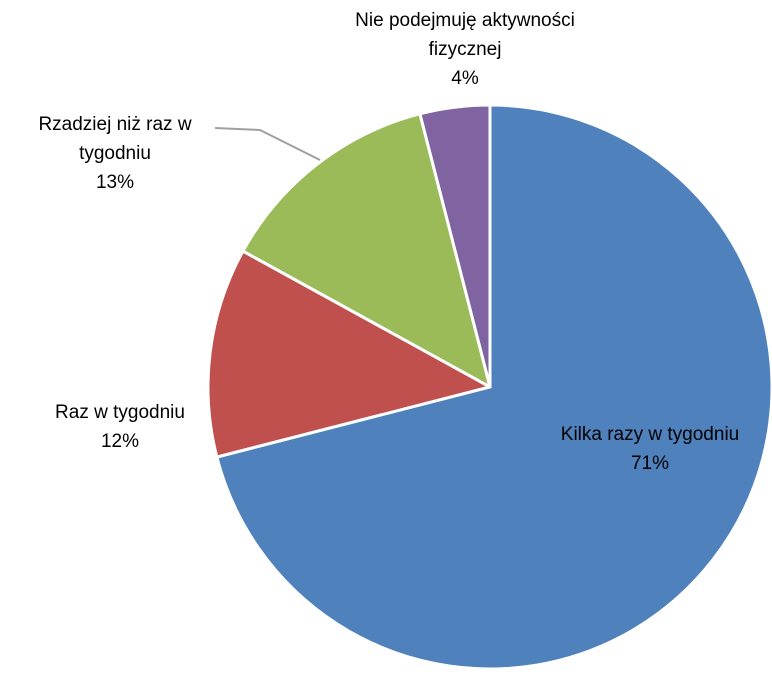  What do you see at coordinates (120, 412) in the screenshot?
I see `slice-name: Raz w tygodniu` at bounding box center [120, 412].